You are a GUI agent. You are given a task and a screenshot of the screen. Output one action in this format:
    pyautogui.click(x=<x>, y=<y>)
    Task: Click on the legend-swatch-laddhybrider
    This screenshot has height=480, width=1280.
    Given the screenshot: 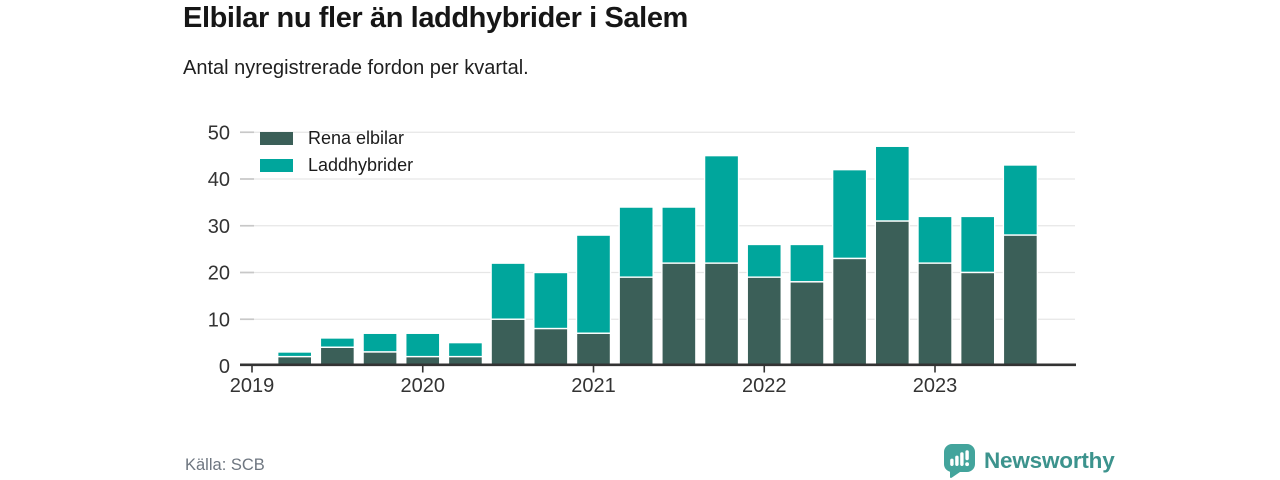 What is the action you would take?
    pyautogui.click(x=276, y=165)
    